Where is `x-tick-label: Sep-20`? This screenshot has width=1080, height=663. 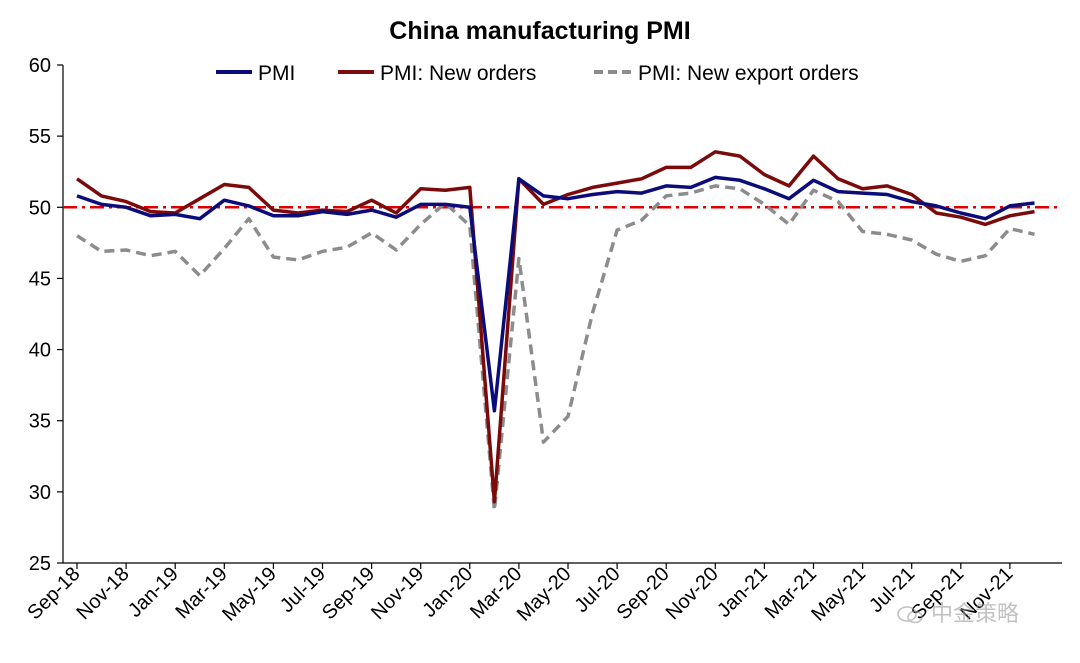 x-tick-label: Sep-20 is located at coordinates (643, 593).